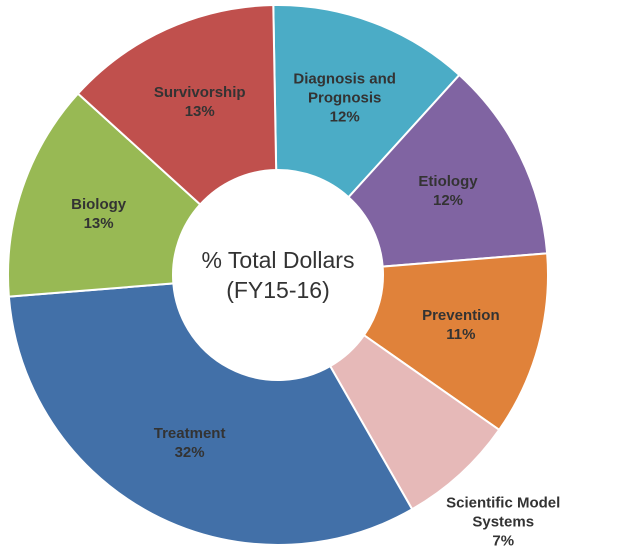 The width and height of the screenshot is (621, 548). What do you see at coordinates (344, 88) in the screenshot?
I see `category-label: Diagnosis and Prognosis` at bounding box center [344, 88].